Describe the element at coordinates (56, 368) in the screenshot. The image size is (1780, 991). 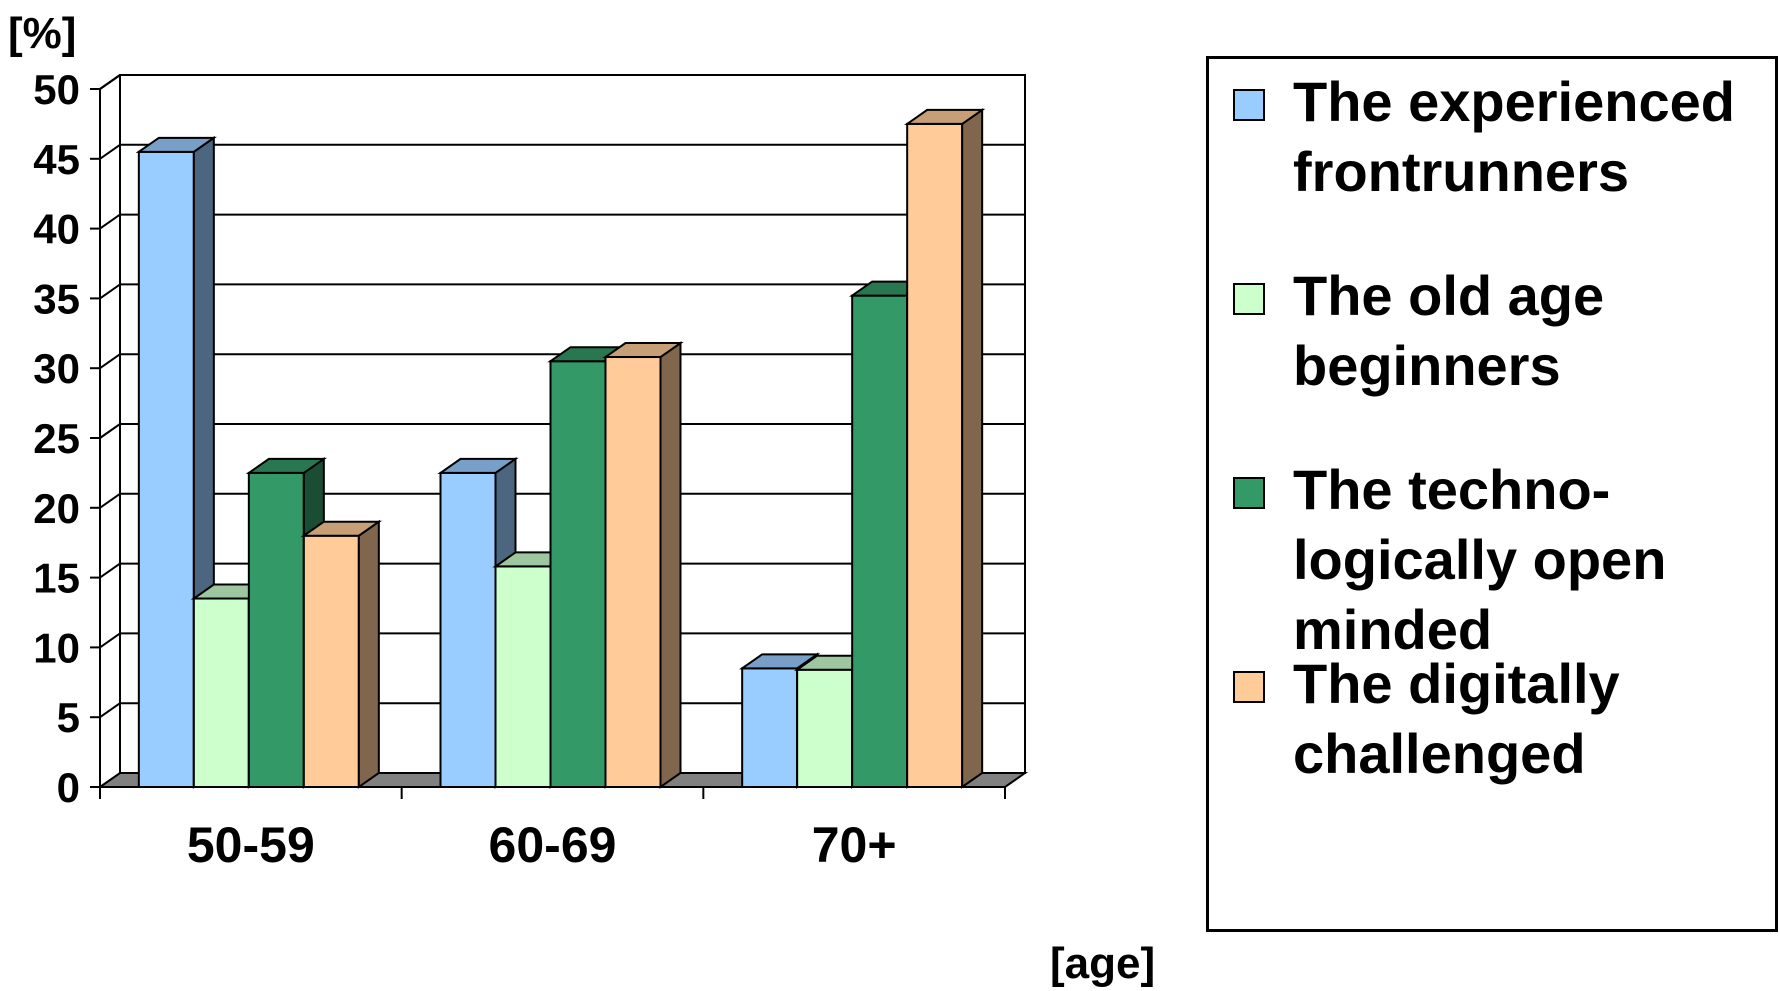
I see `y-tick-label: 30` at that location.